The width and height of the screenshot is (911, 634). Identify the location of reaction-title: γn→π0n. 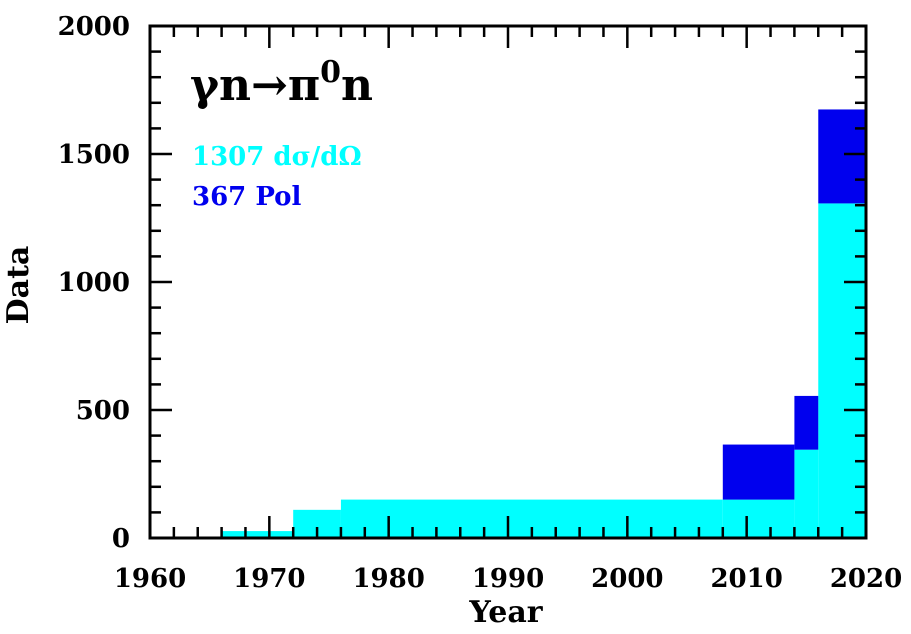
(281, 83).